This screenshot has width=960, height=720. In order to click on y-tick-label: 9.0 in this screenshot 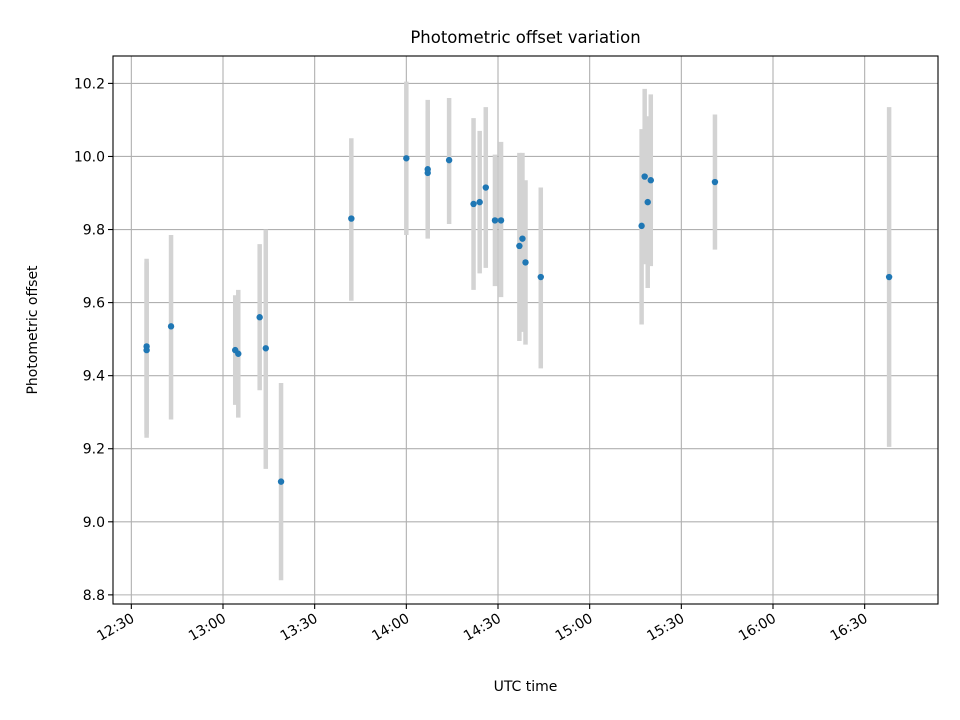, I will do `click(94, 523)`.